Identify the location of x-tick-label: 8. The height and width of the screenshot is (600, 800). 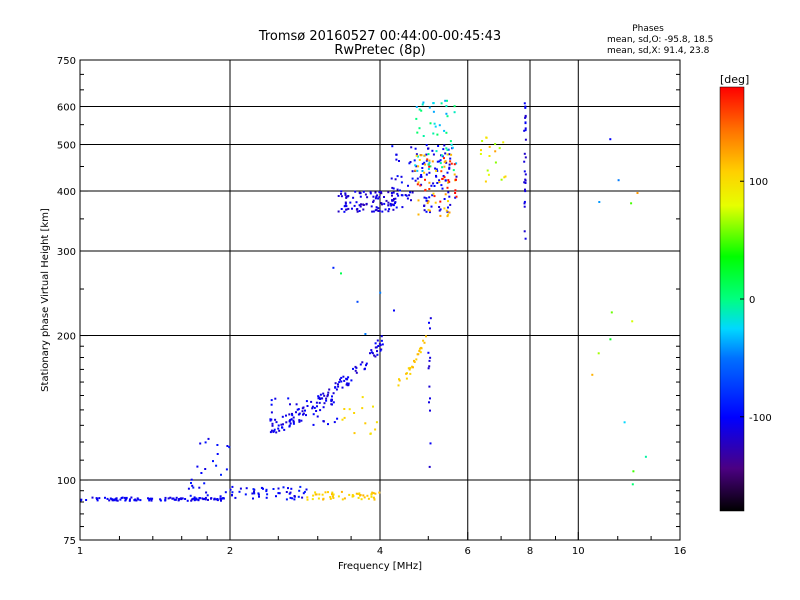
(530, 551).